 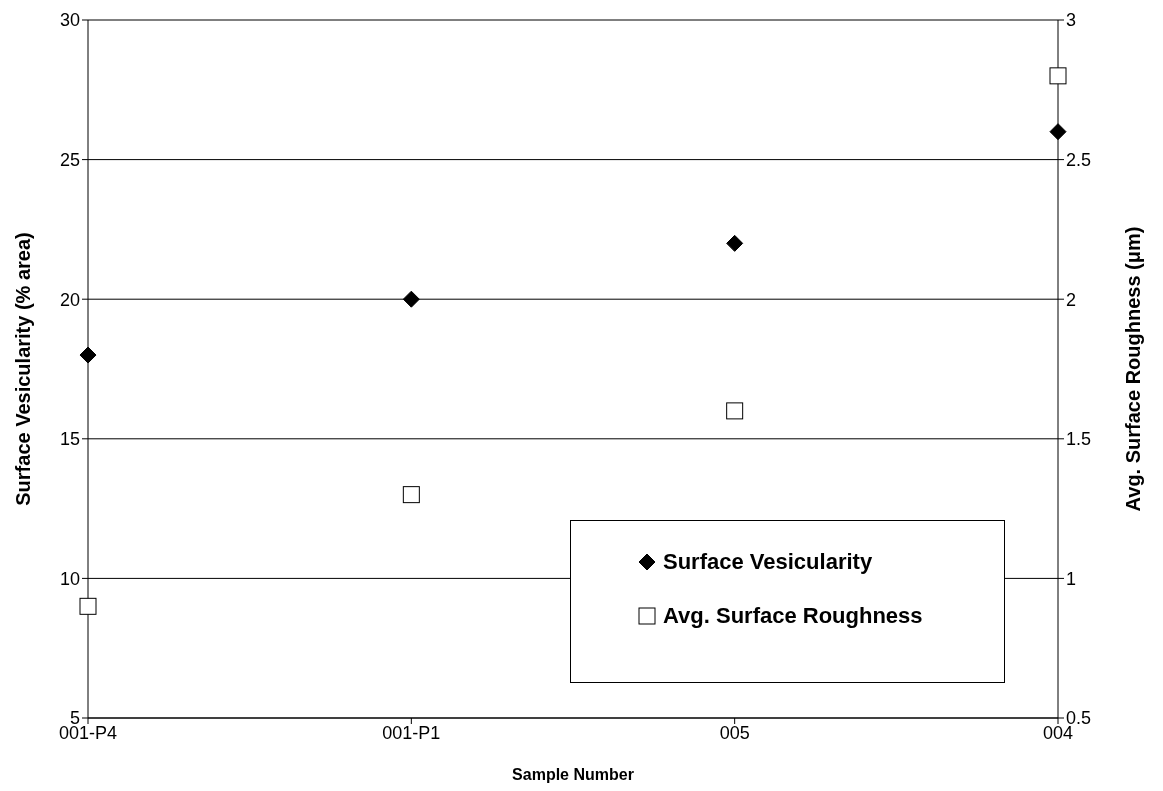 What do you see at coordinates (1071, 20) in the screenshot?
I see `y2-tick-label: 3` at bounding box center [1071, 20].